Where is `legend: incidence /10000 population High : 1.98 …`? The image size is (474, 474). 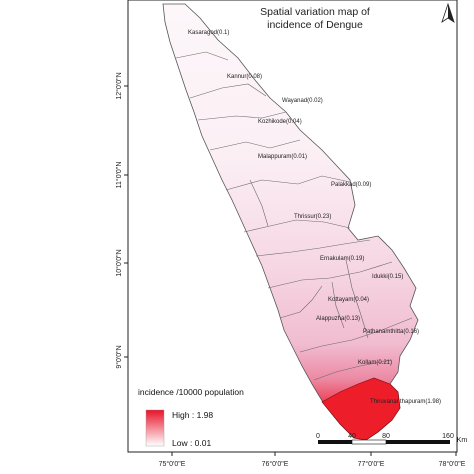
legend: incidence /10000 population High : 1.98 … is located at coordinates (191, 417).